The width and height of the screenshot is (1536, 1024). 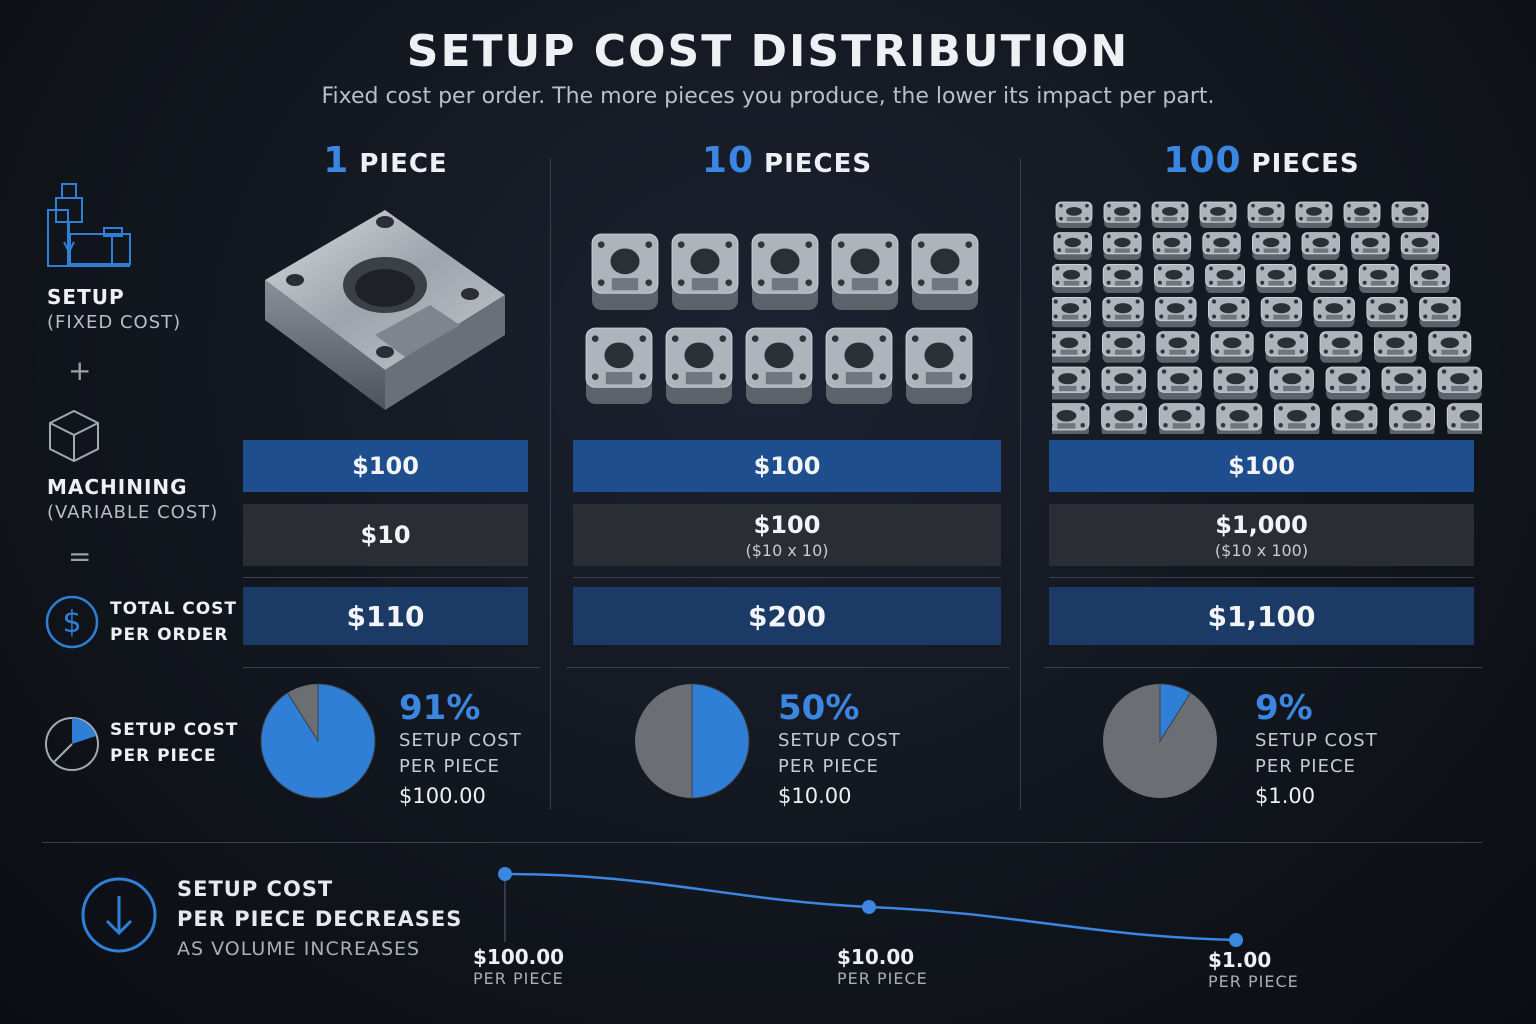 What do you see at coordinates (119, 915) in the screenshot?
I see `arrow-down-circle-icon` at bounding box center [119, 915].